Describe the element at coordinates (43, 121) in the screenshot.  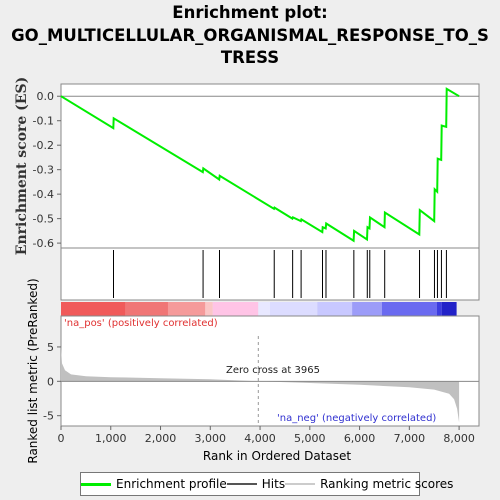
I see `es-ytick-label: -0.1` at that location.